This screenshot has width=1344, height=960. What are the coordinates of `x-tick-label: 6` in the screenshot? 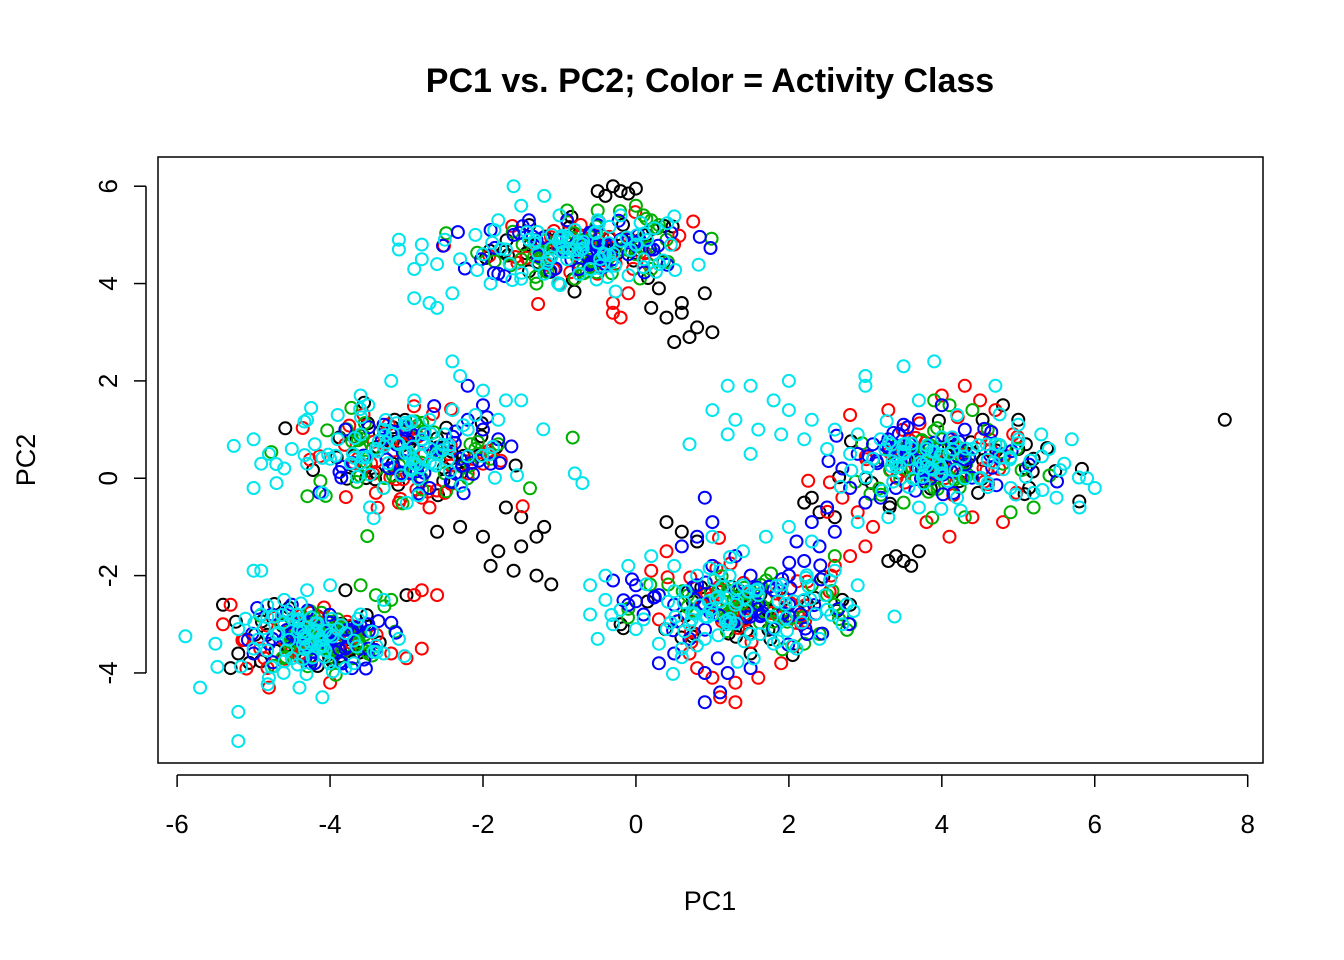 It's located at (1095, 824).